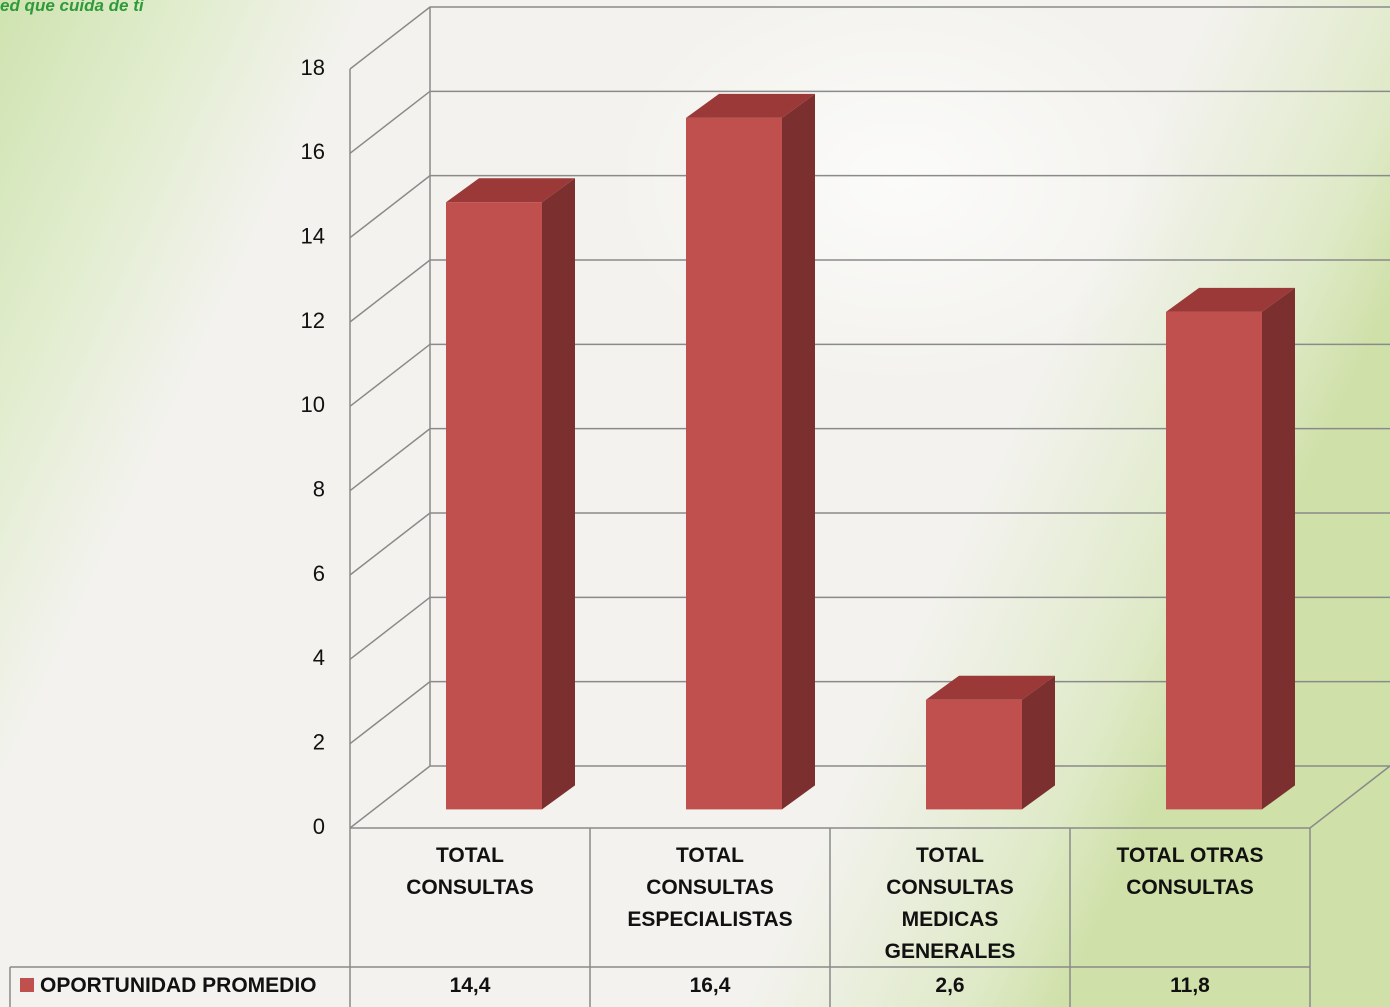 Image resolution: width=1390 pixels, height=1007 pixels. Describe the element at coordinates (950, 985) in the screenshot. I see `data-label: 2,6` at that location.